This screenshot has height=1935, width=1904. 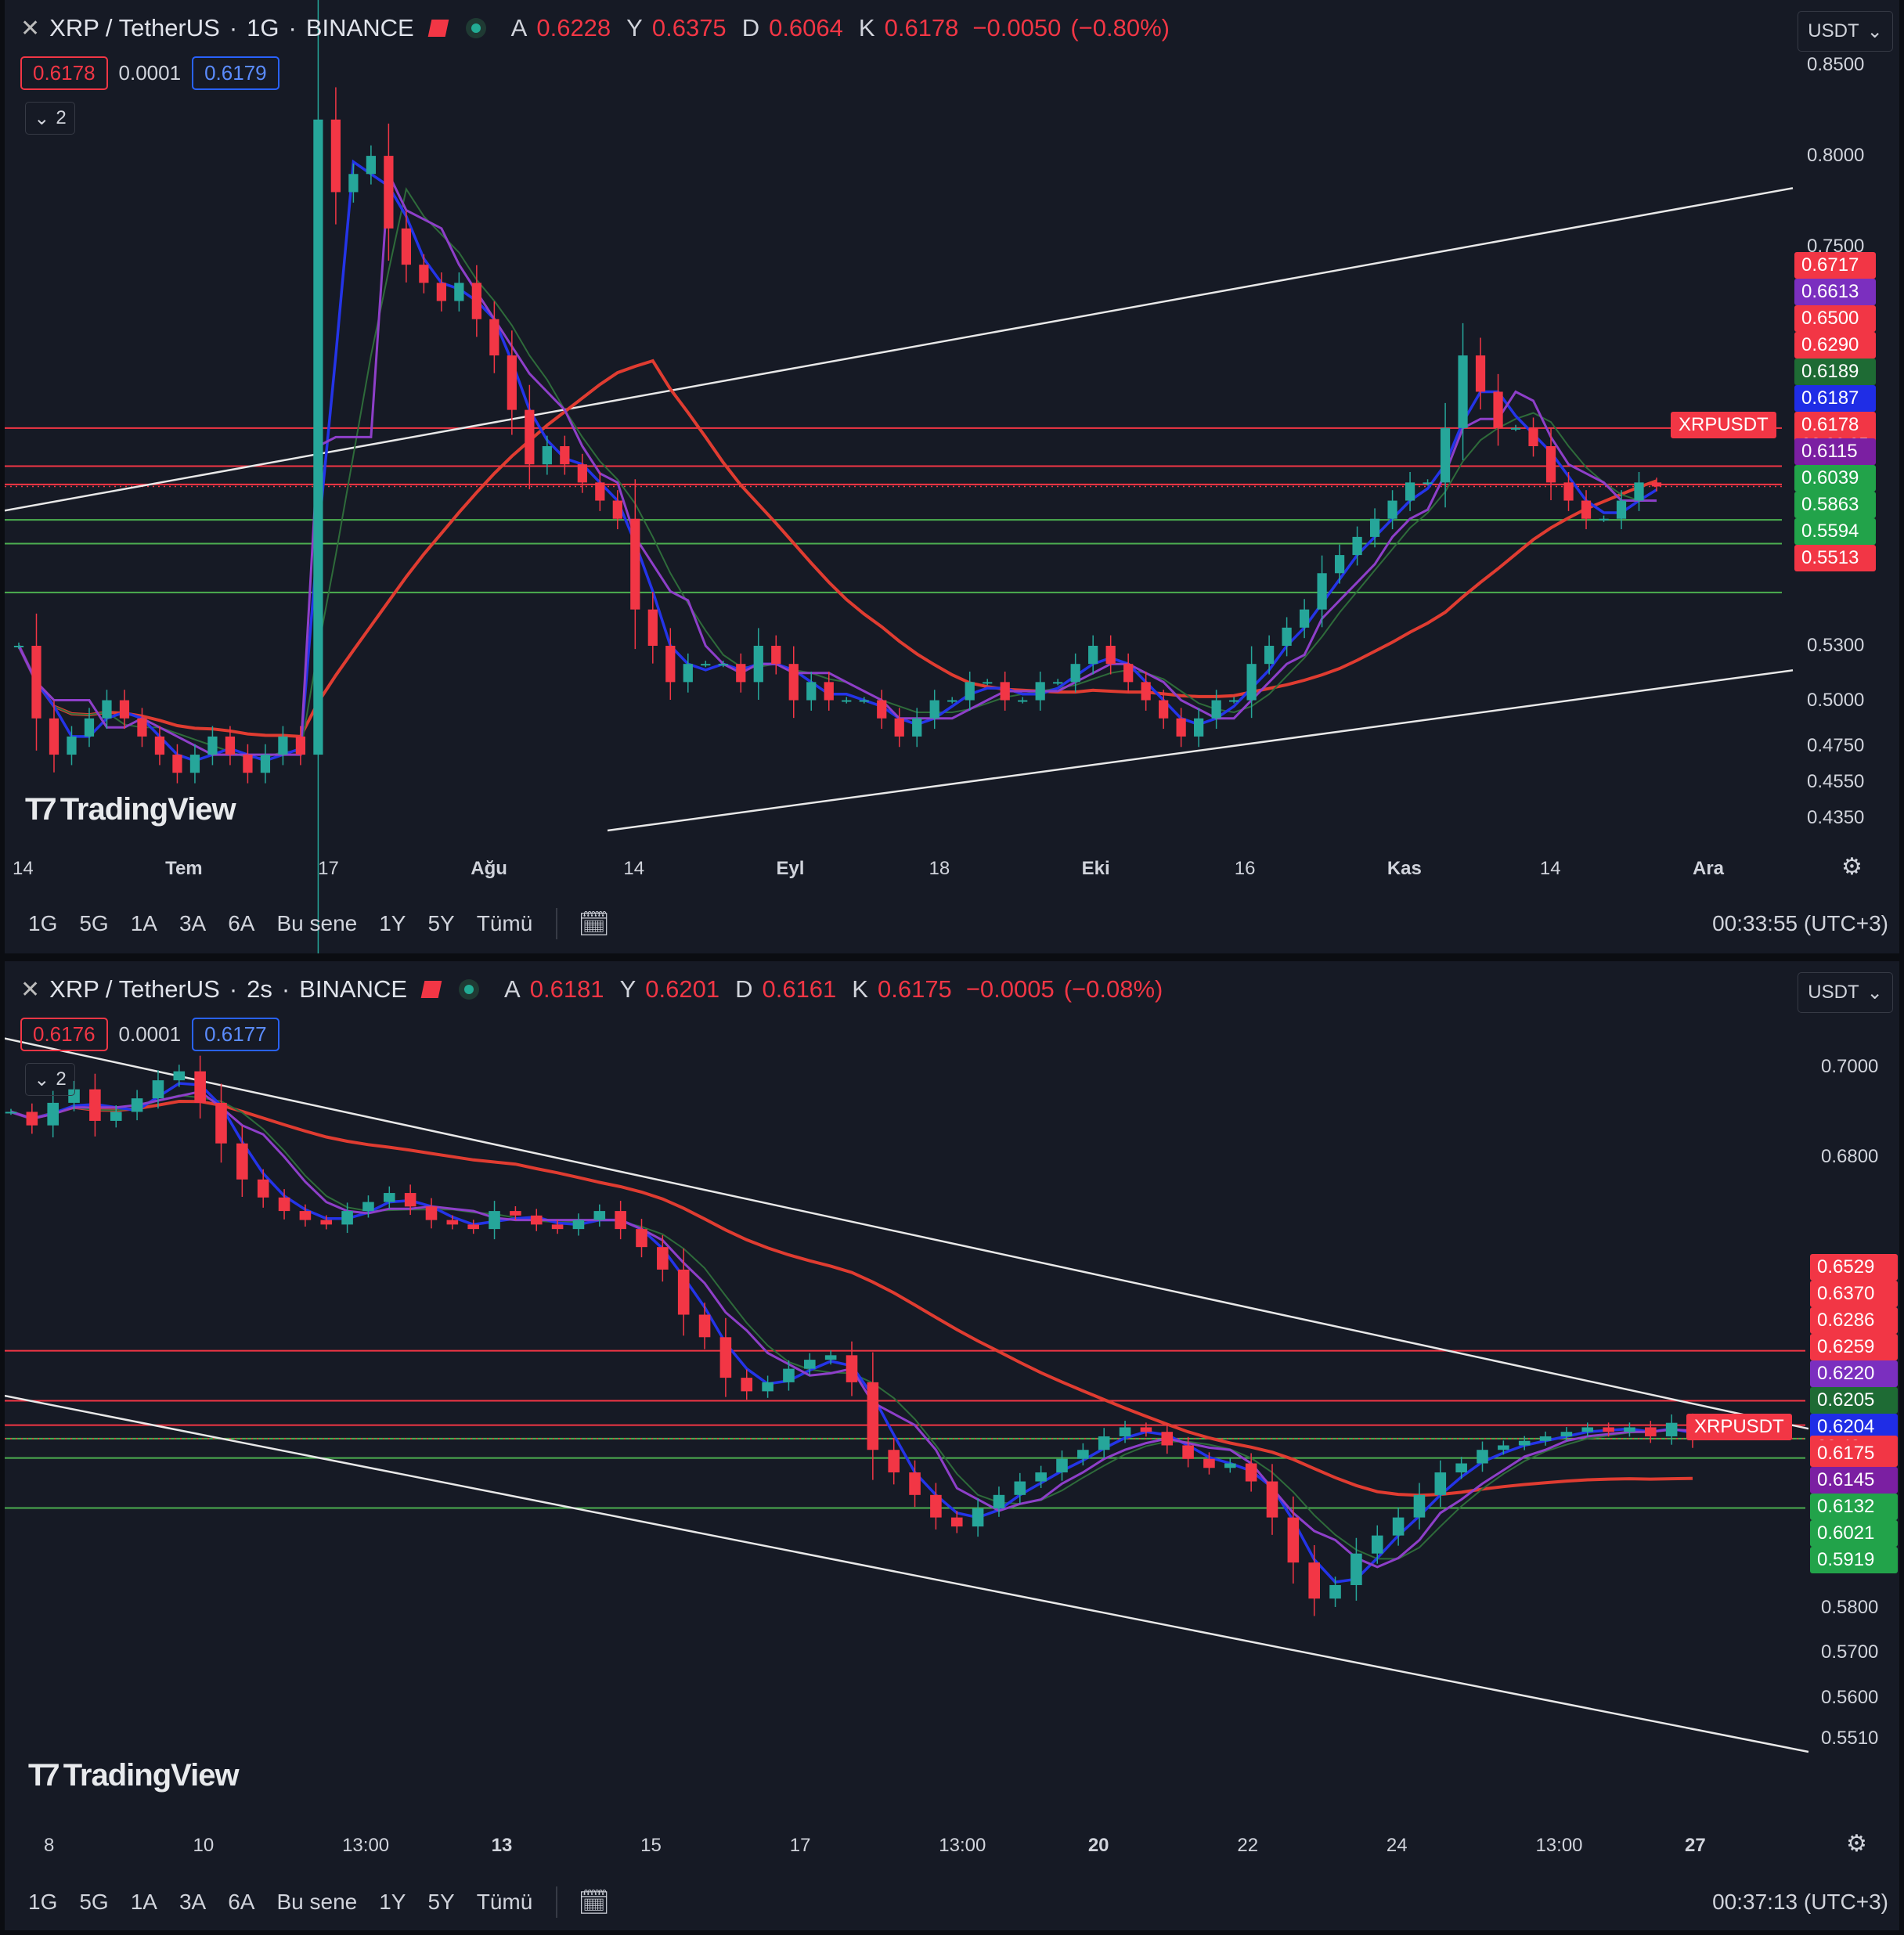 I want to click on buy-button: 0.6177, so click(x=235, y=1034).